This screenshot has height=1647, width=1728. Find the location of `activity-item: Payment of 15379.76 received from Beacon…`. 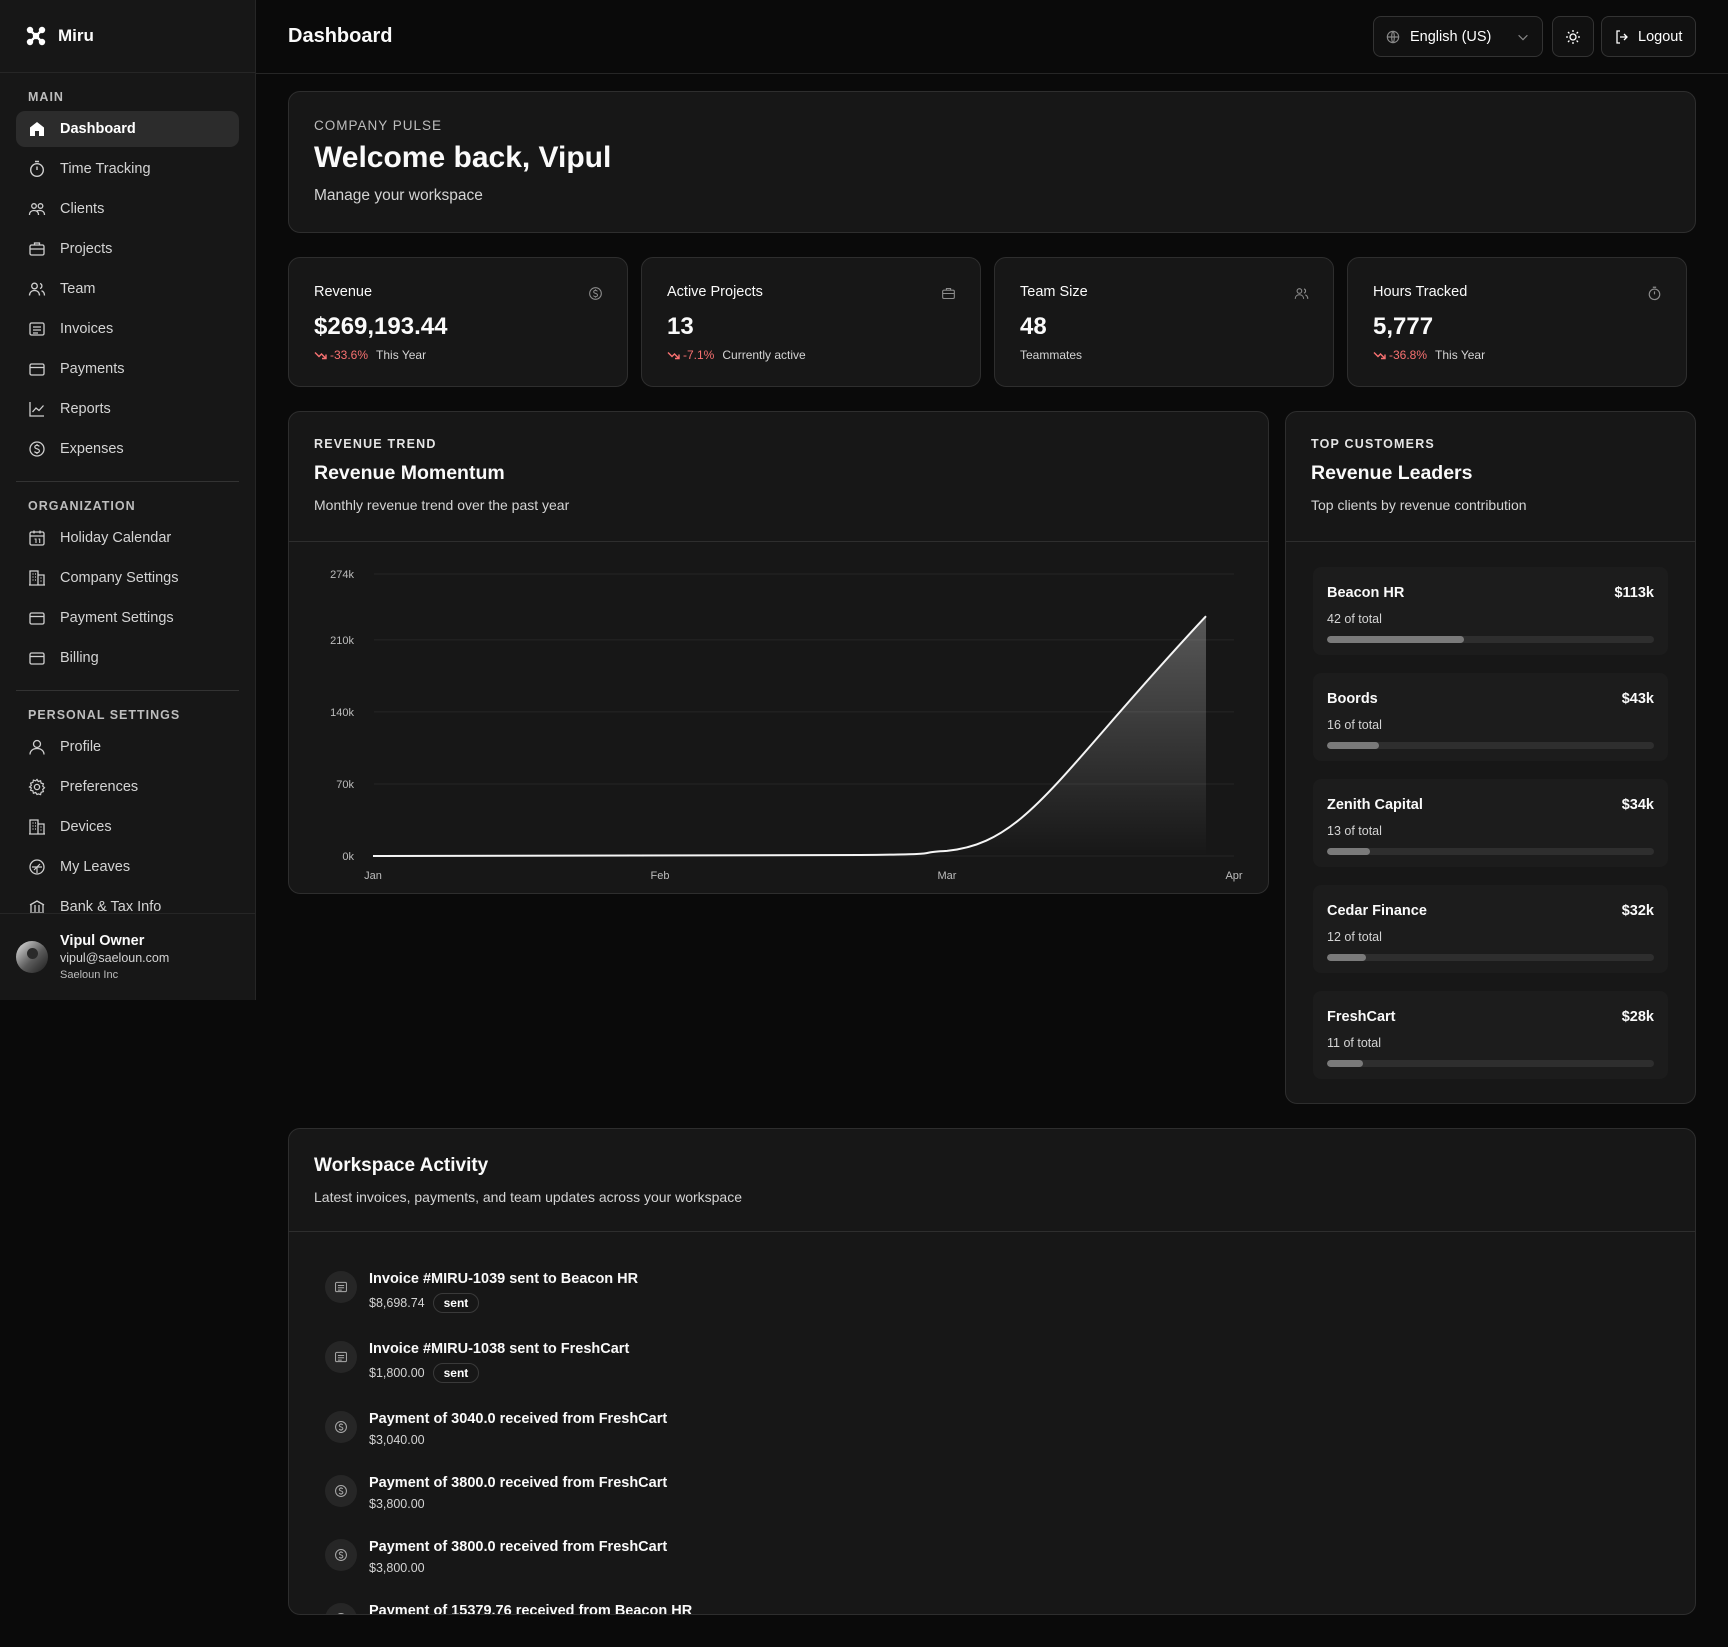

activity-item: Payment of 15379.76 received from Beacon… is located at coordinates (508, 1608).